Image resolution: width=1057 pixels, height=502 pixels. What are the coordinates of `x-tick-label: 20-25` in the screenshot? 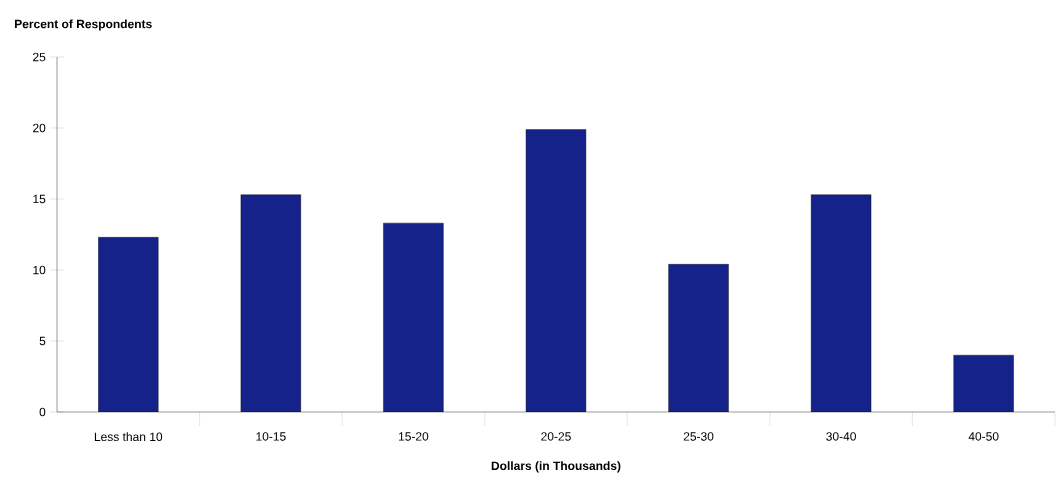 It's located at (556, 436).